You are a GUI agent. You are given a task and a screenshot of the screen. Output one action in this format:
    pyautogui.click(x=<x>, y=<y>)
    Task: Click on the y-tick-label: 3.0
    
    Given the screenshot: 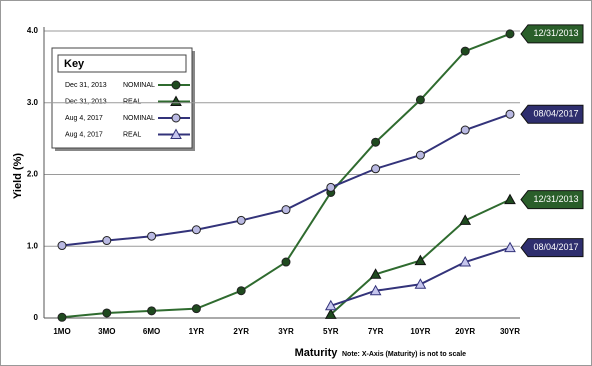 What is the action you would take?
    pyautogui.click(x=33, y=102)
    